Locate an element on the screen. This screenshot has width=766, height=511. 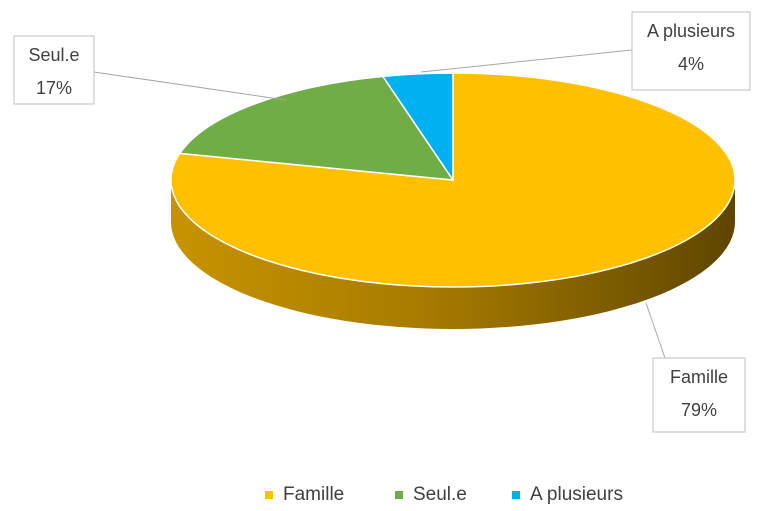
data-label-box-a-plusieurs is located at coordinates (691, 51).